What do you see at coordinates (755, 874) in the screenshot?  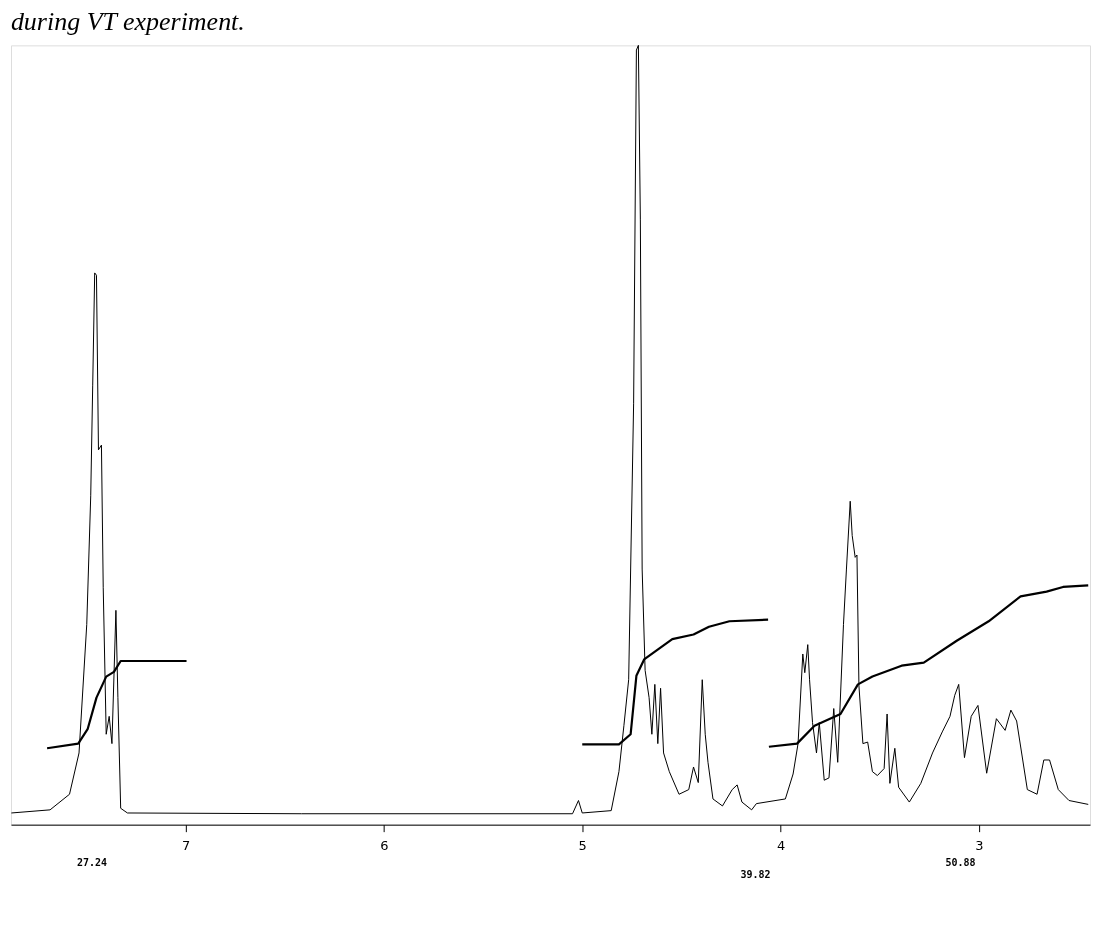 I see `text: 39.82` at bounding box center [755, 874].